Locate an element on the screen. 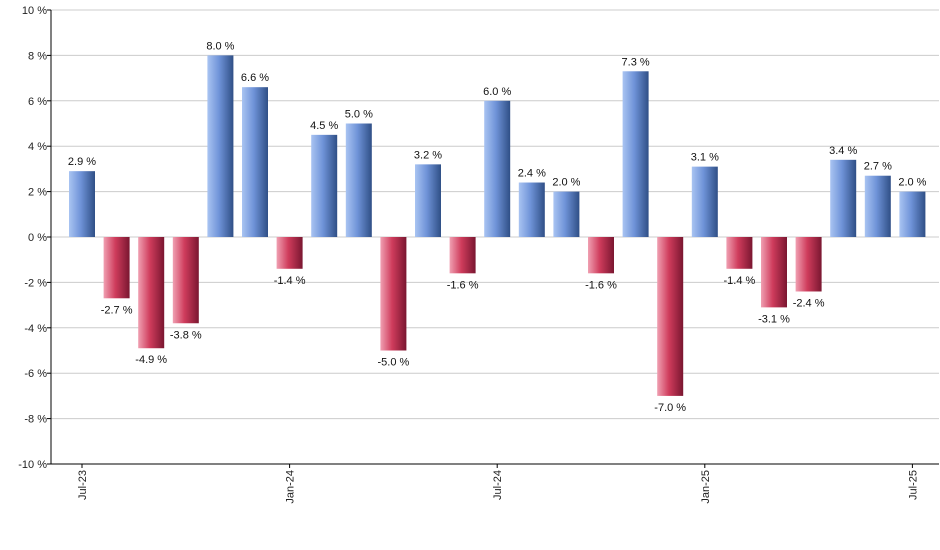 The width and height of the screenshot is (940, 550). data-label: -3.8 % is located at coordinates (186, 335).